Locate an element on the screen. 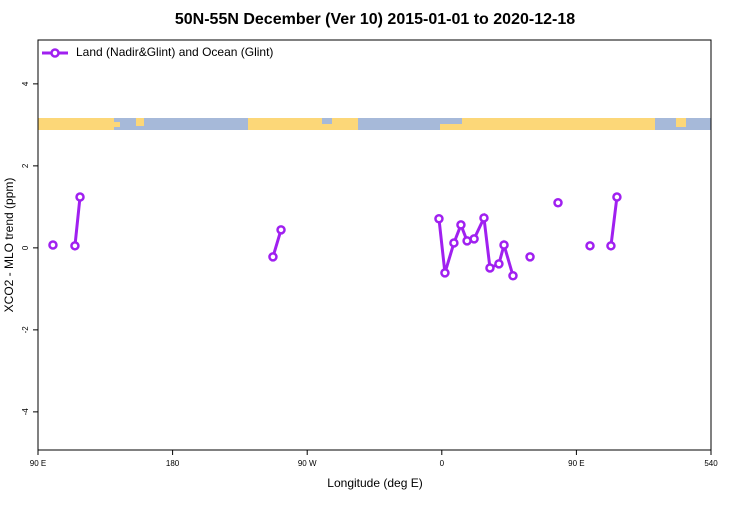 The height and width of the screenshot is (505, 750). x-axis-label: Longitude (deg E) is located at coordinates (374, 483).